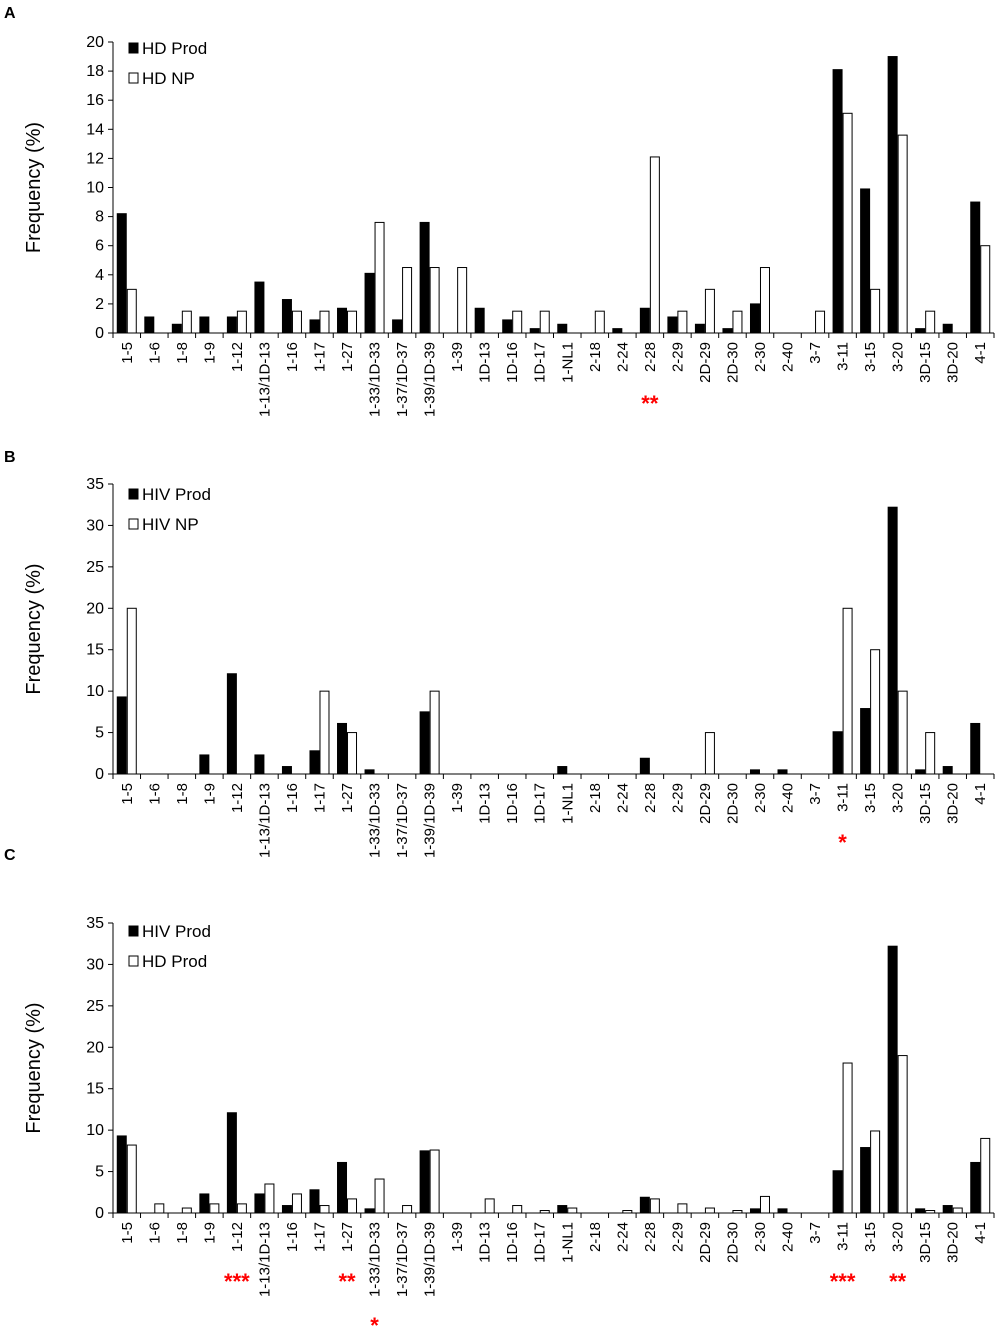  Describe the element at coordinates (705, 1242) in the screenshot. I see `panel-c-category-label: 2D-29` at that location.